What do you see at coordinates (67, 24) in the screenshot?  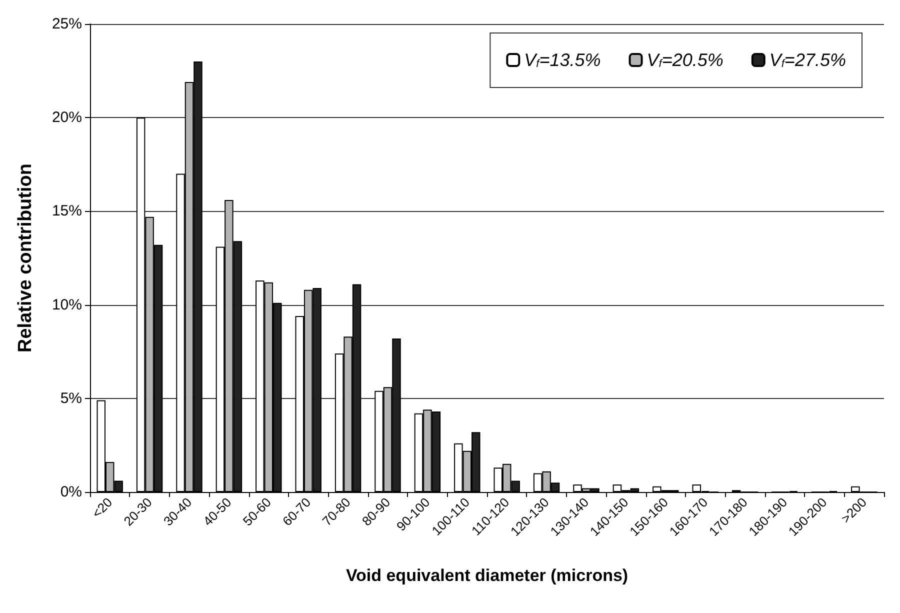 I see `y-tick-label: 25%` at bounding box center [67, 24].